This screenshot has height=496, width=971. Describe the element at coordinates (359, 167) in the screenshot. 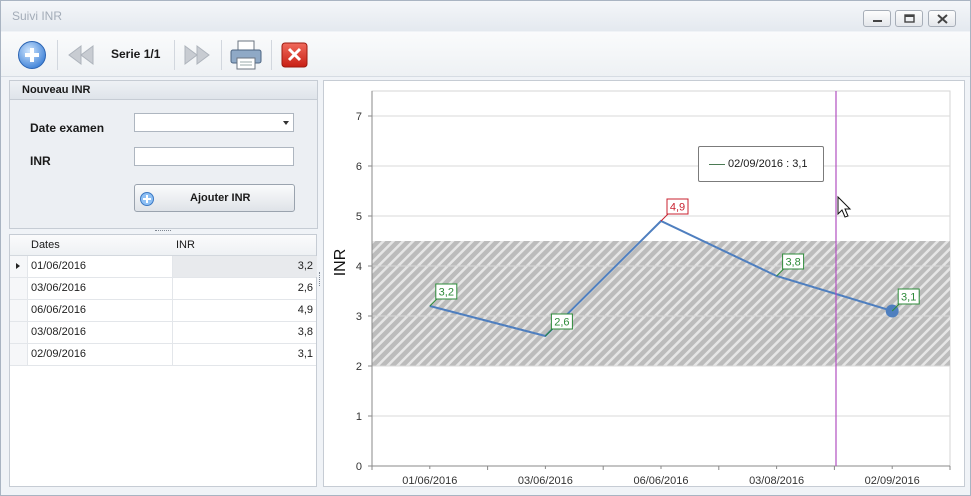

I see `y-tick-label: 6` at that location.